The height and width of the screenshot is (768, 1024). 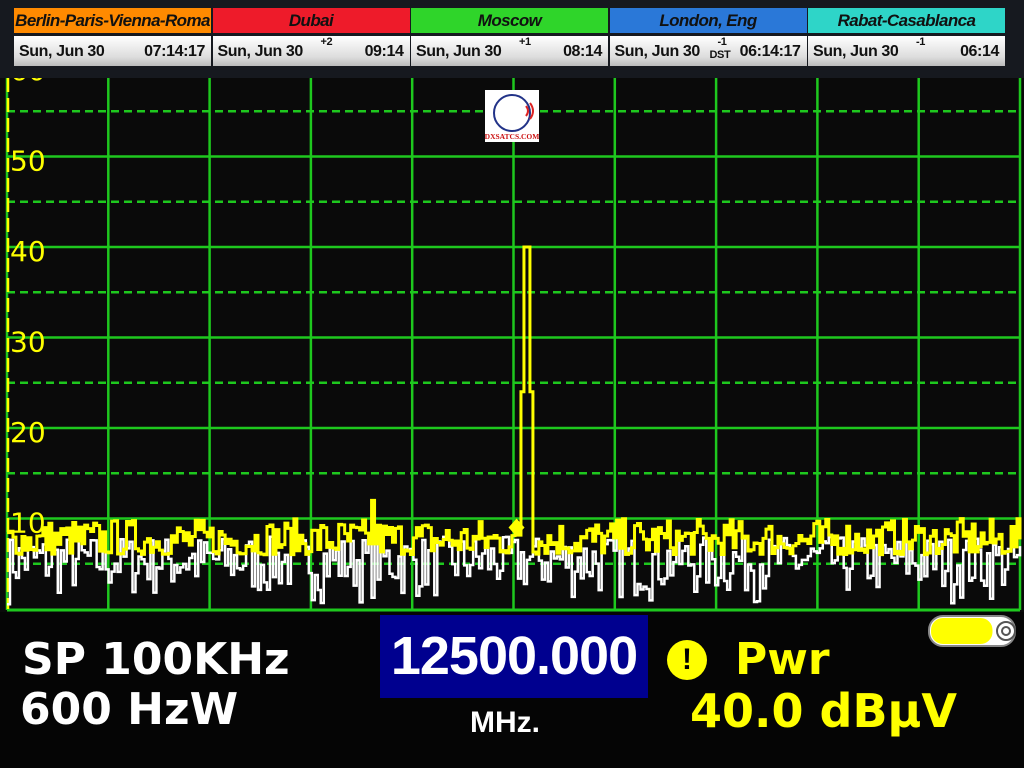 What do you see at coordinates (509, 20) in the screenshot?
I see `clock-city: Moscow` at bounding box center [509, 20].